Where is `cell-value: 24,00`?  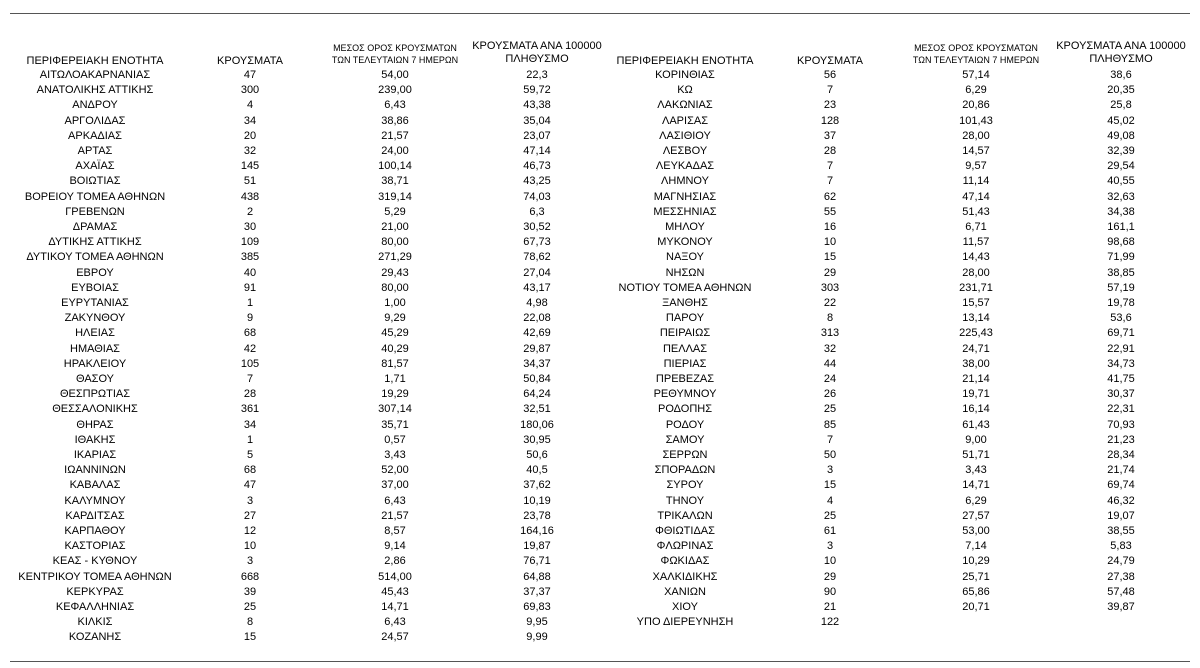
cell-value: 24,00 is located at coordinates (395, 151).